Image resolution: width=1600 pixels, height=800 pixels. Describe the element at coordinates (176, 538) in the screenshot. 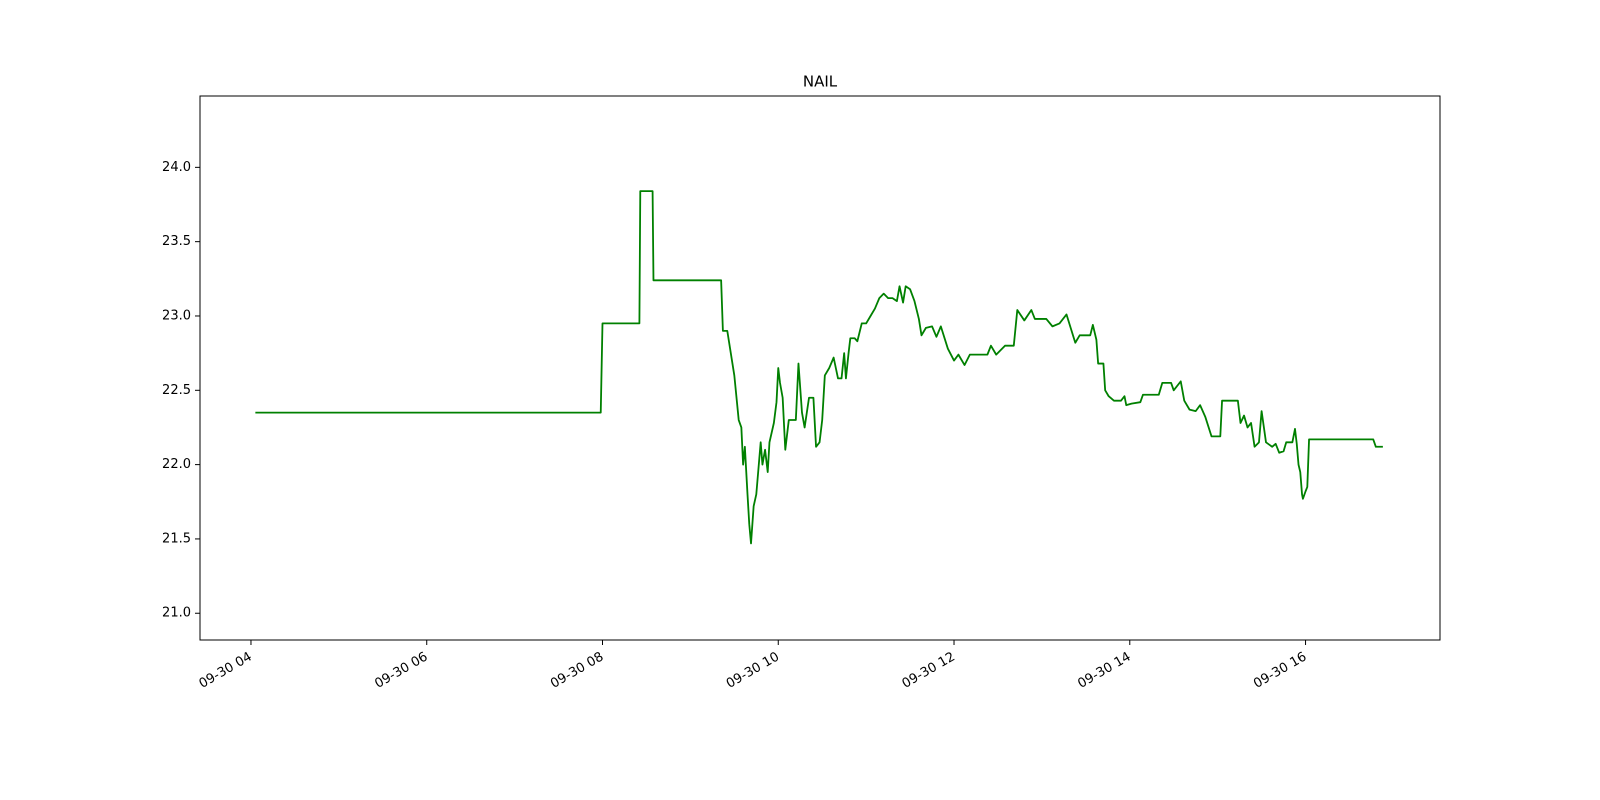

I see `y-tick-label: 21.5` at that location.